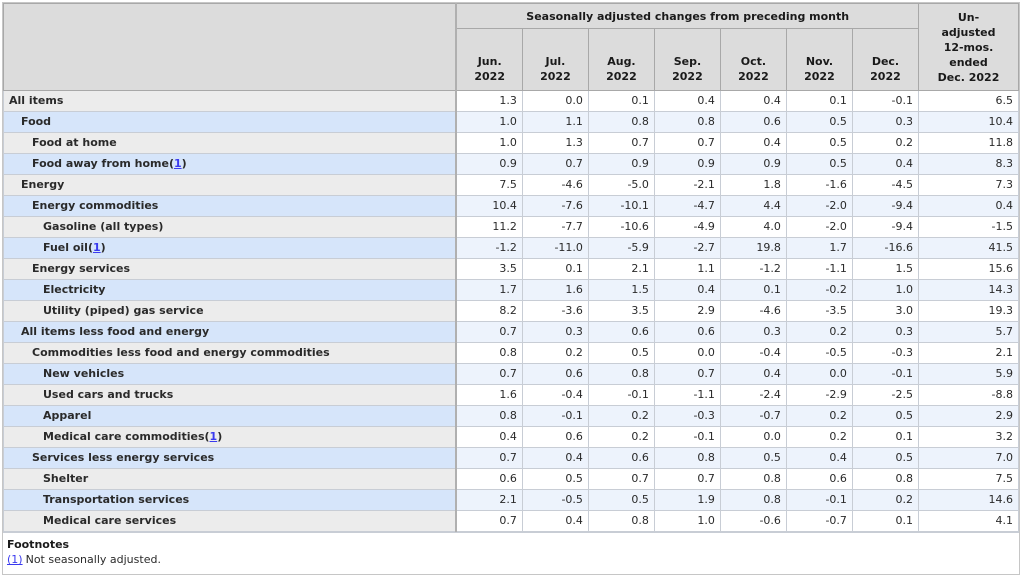 This screenshot has height=577, width=1024. Describe the element at coordinates (230, 395) in the screenshot. I see `row-label: Used cars and trucks` at that location.